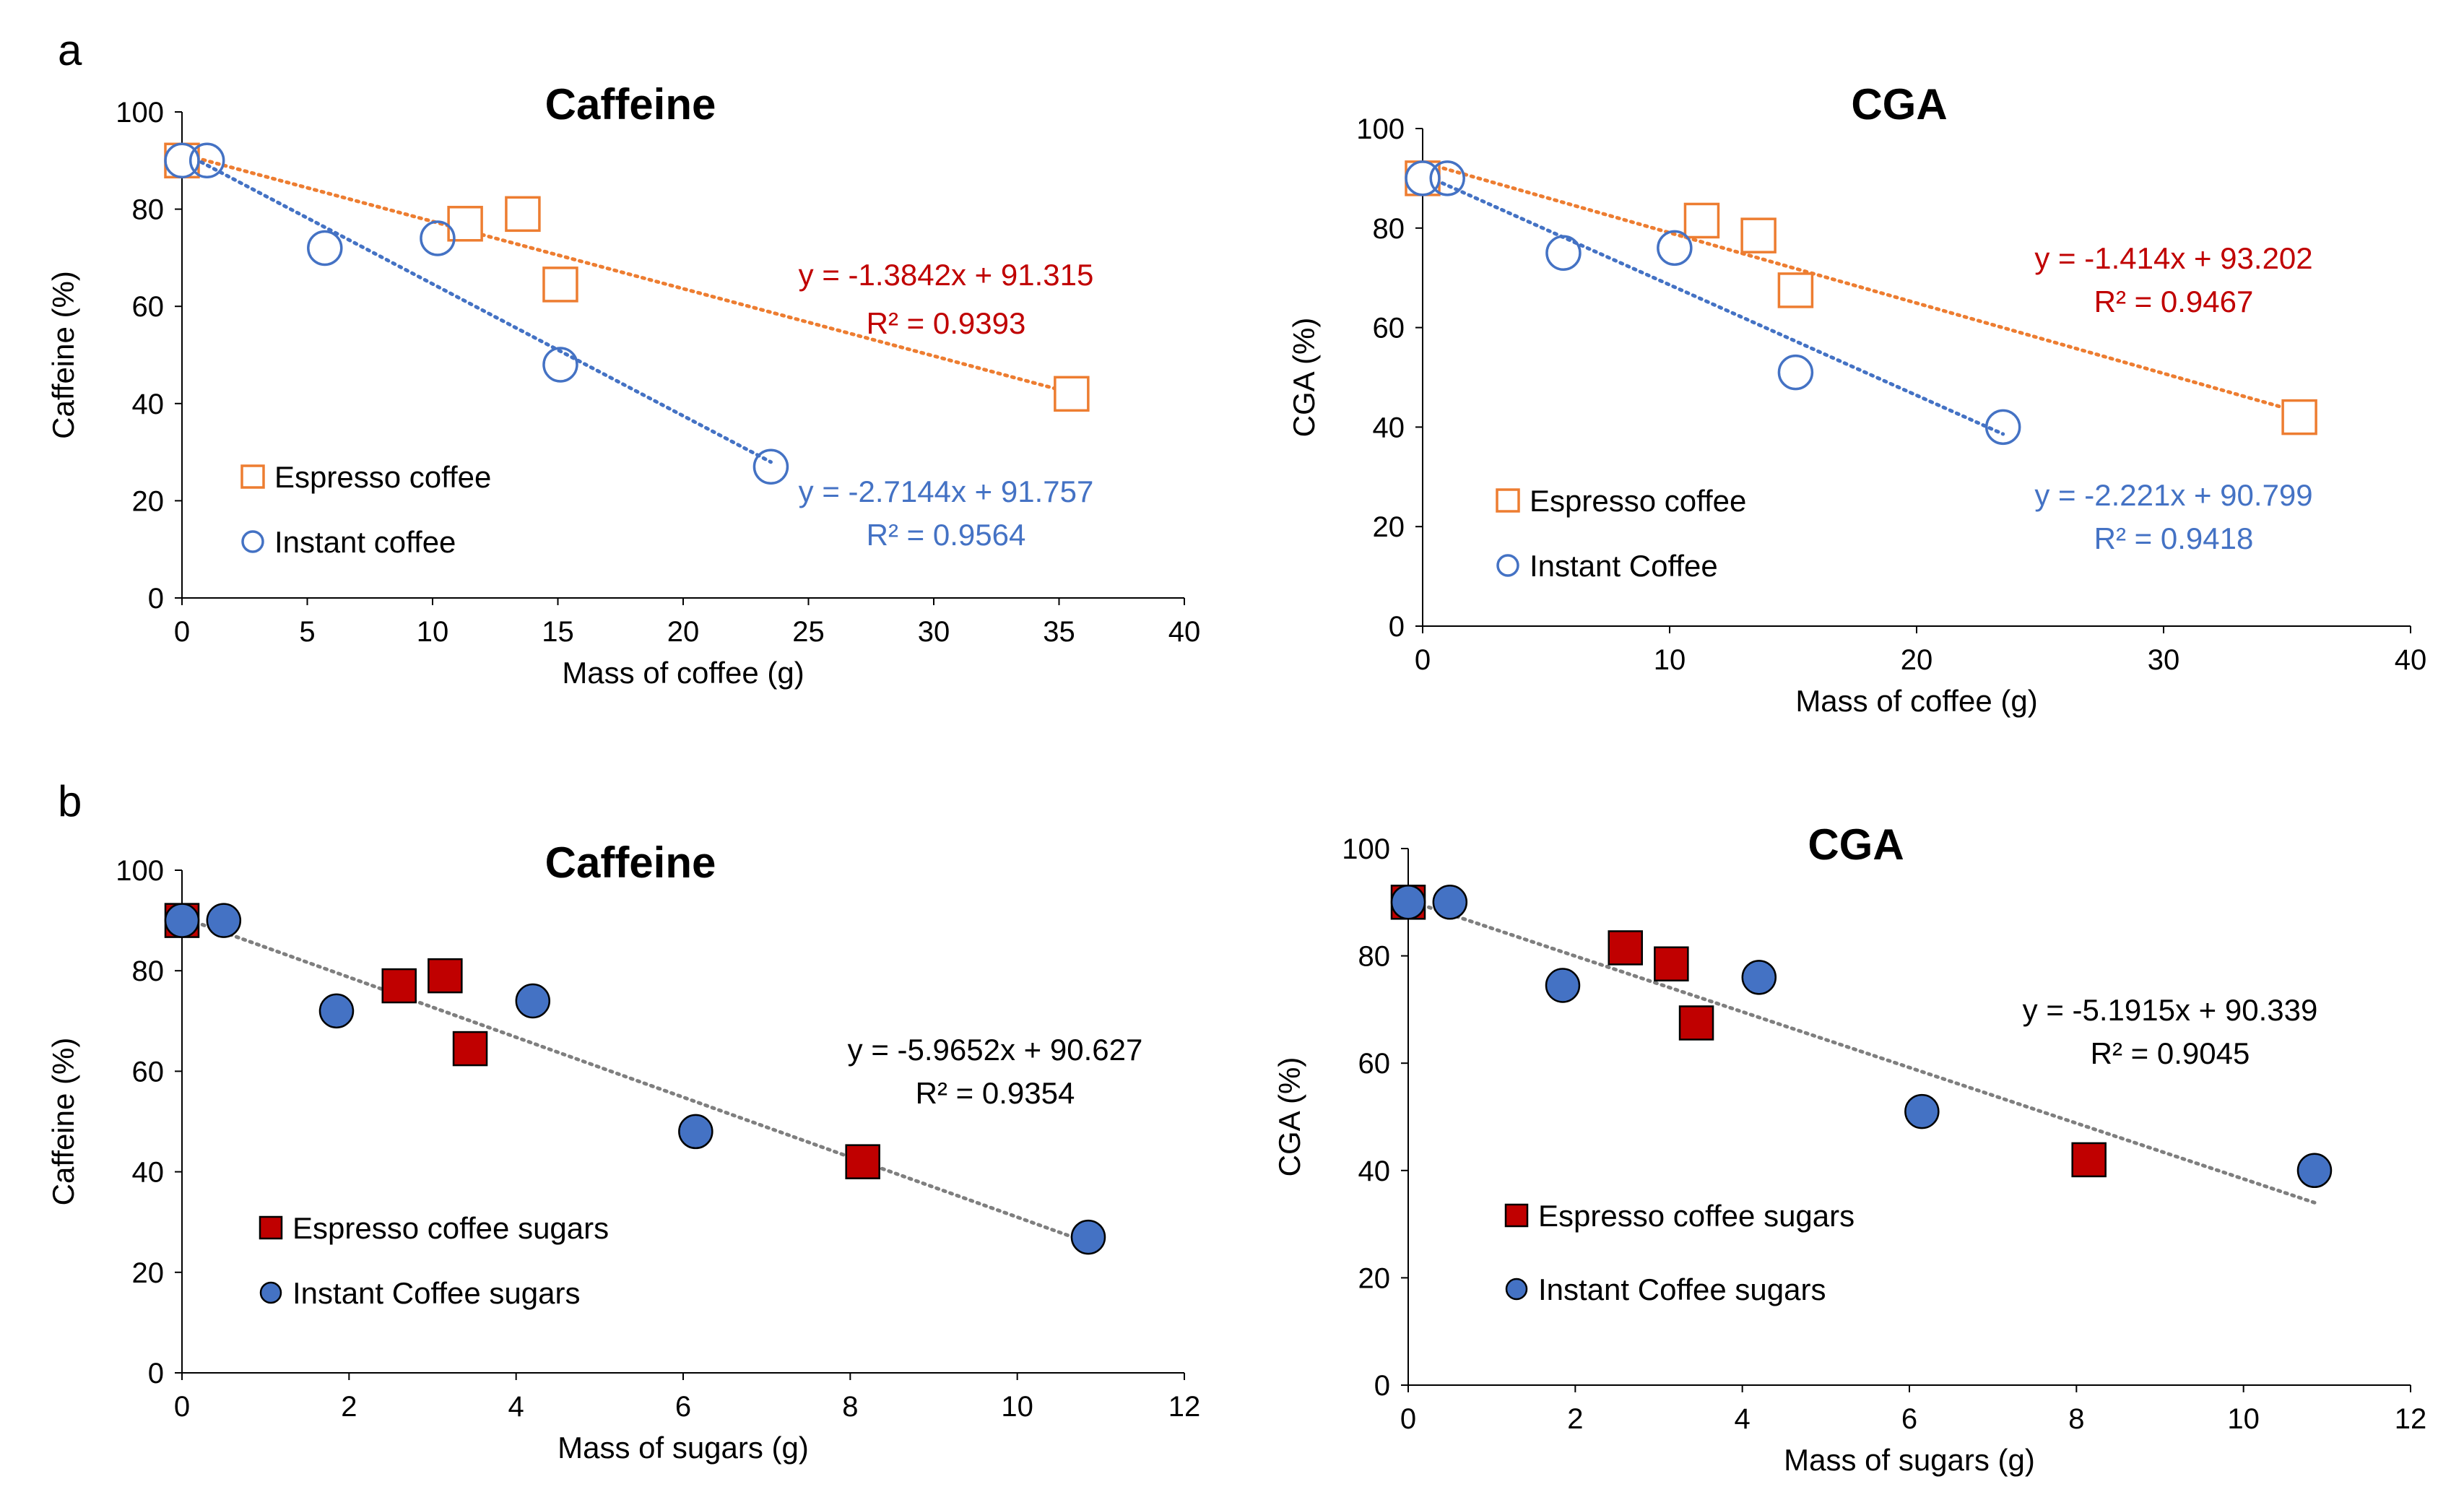  Describe the element at coordinates (947, 491) in the screenshot. I see `trend-equation: y = -2.7144x + 91.757` at that location.